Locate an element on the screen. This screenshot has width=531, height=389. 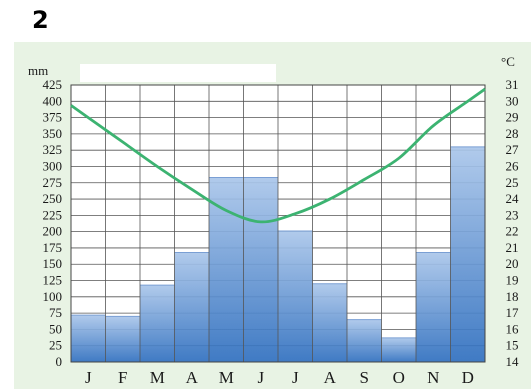
precipitation-tick-label: 100 is located at coordinates (53, 296).